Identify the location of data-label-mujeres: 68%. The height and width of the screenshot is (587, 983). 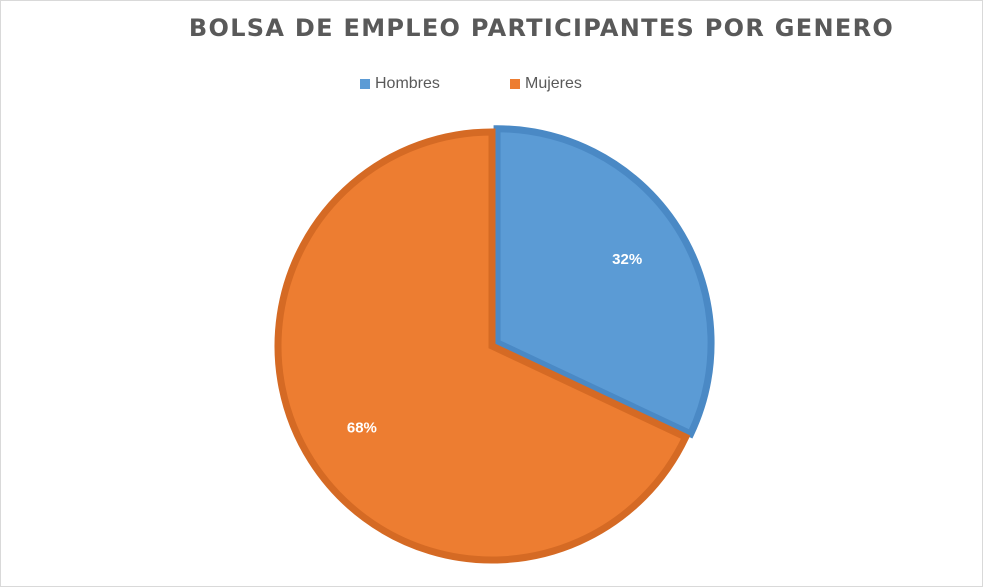
(362, 428).